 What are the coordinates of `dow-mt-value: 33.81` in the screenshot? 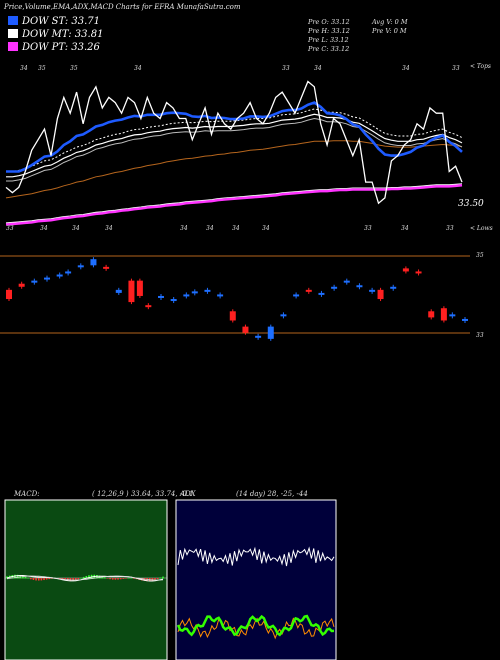 It's located at (89, 34).